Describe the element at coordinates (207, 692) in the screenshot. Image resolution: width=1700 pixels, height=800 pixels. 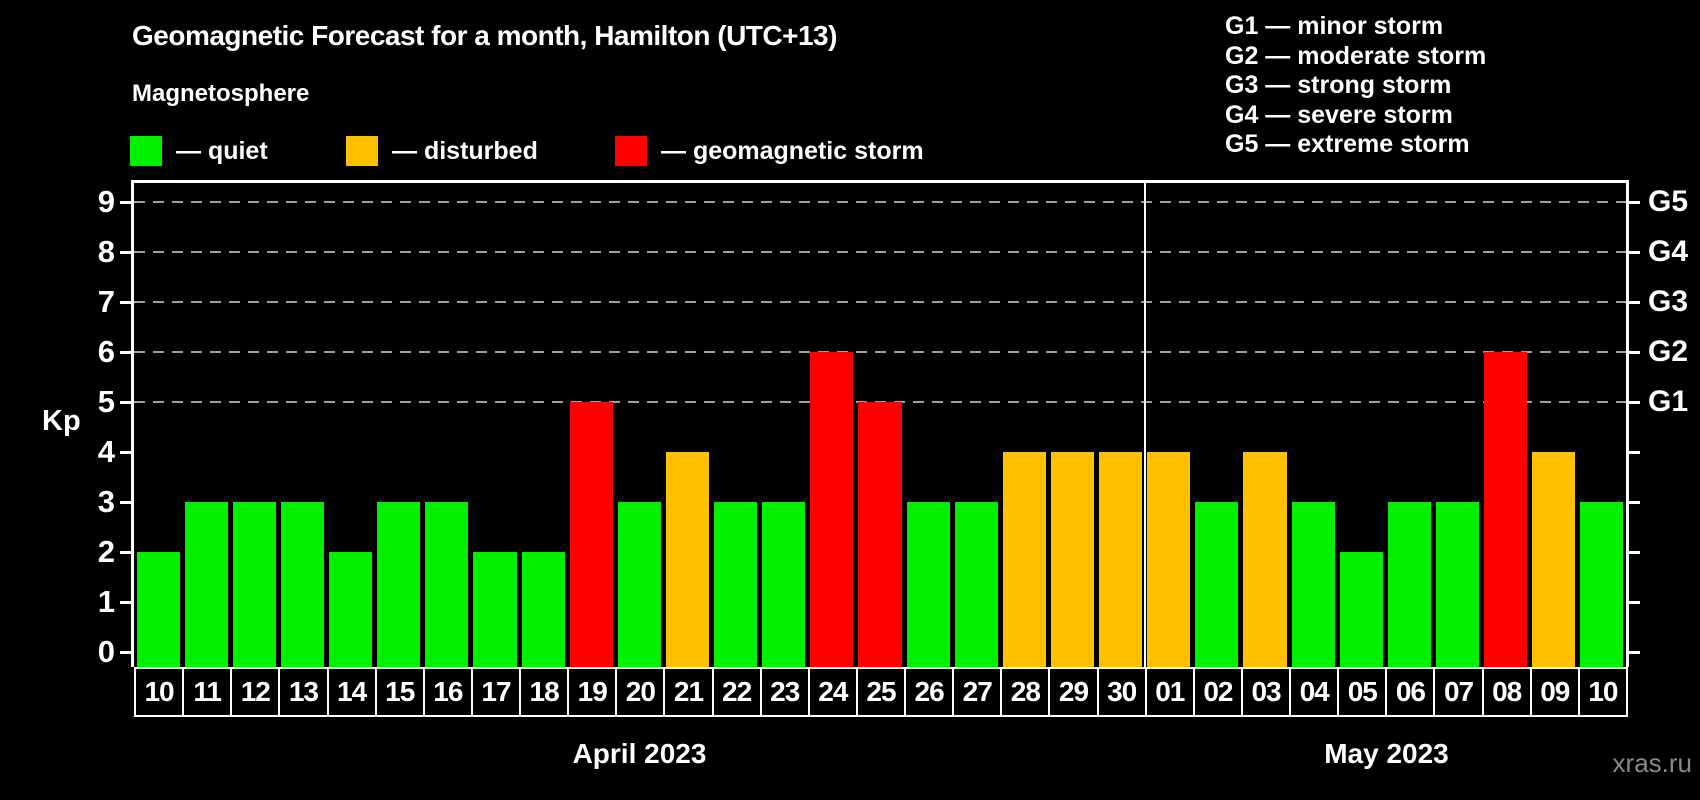
I see `day-label-box-apr-11: 11` at that location.